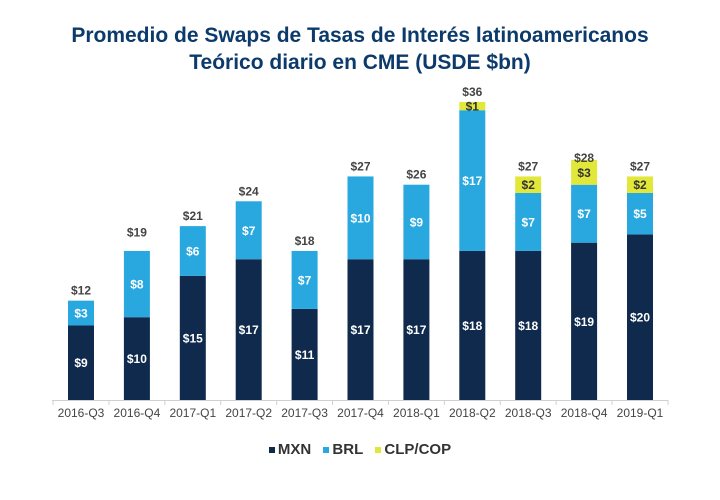  What do you see at coordinates (416, 175) in the screenshot?
I see `total-label: $26` at bounding box center [416, 175].